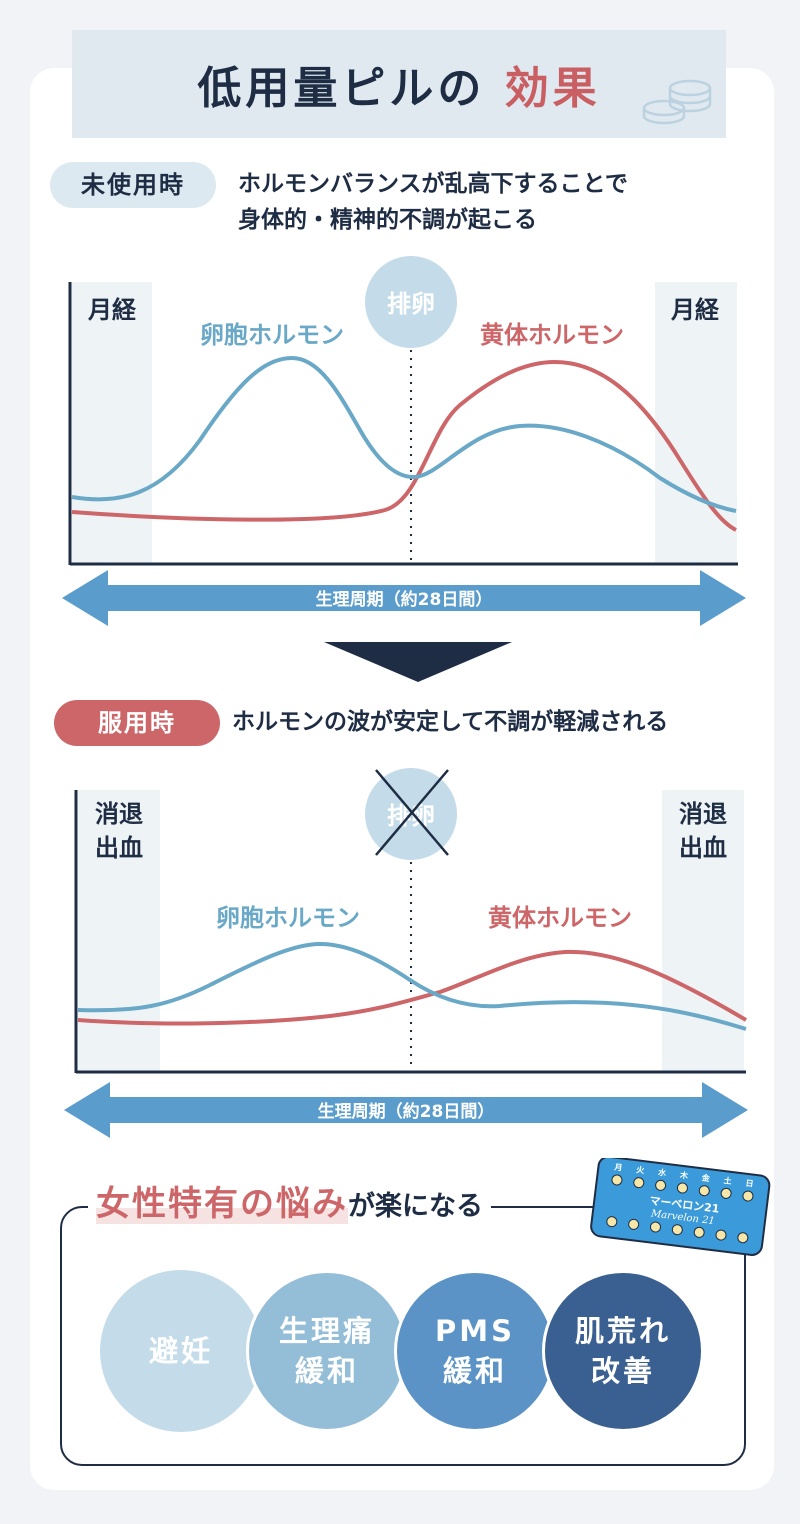 This screenshot has width=800, height=1524. Describe the element at coordinates (411, 816) in the screenshot. I see `after-ovulation-label: 排卵` at that location.